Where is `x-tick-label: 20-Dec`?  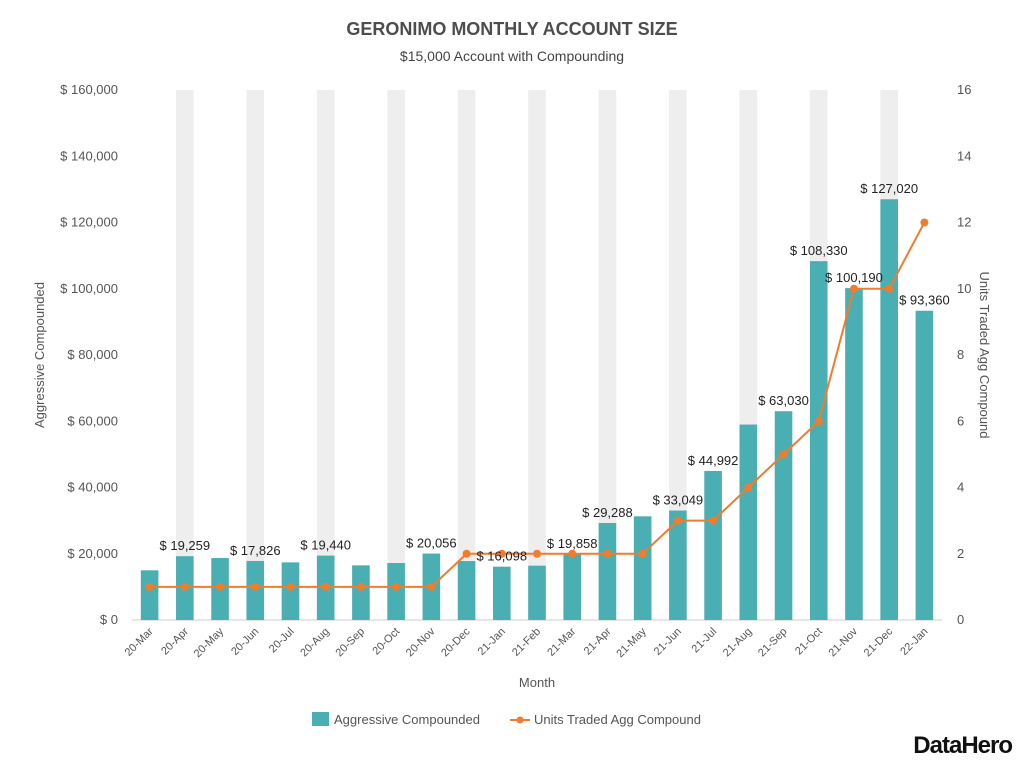 x-tick-label: 20-Dec is located at coordinates (456, 642).